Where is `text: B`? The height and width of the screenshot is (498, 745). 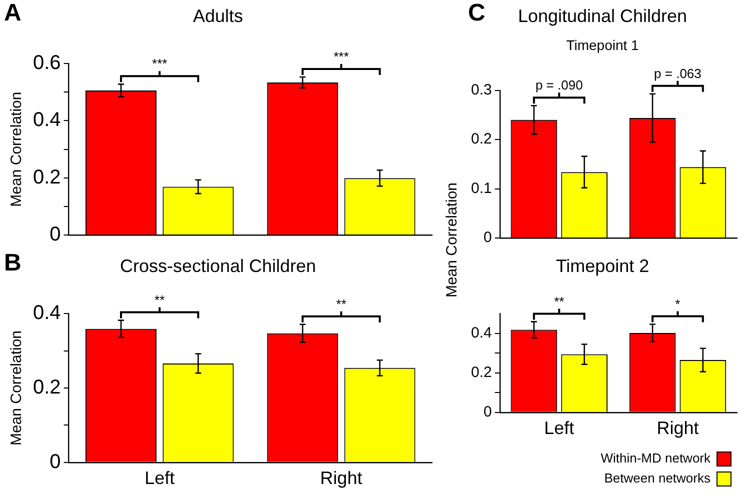
text: B is located at coordinates (13, 263).